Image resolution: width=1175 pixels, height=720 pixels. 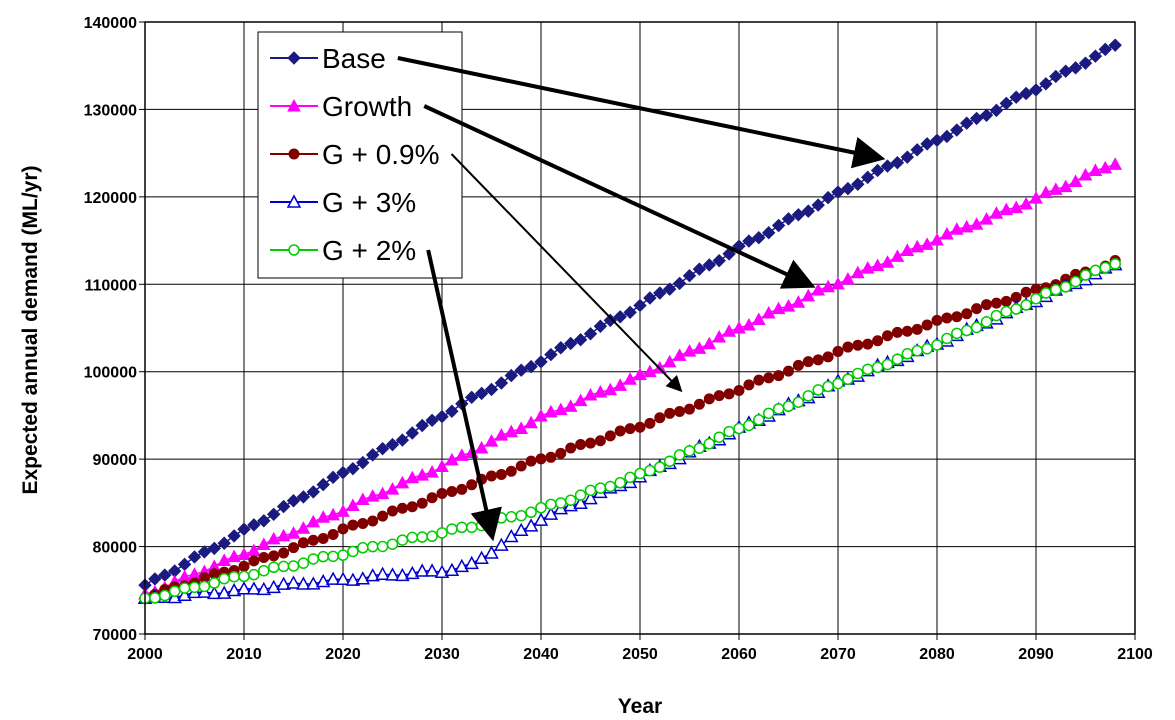 What do you see at coordinates (30, 329) in the screenshot?
I see `y-axis-title: Expected annual demand (ML/yr)` at bounding box center [30, 329].